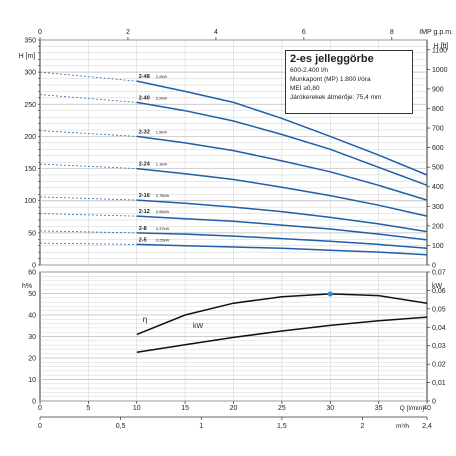 The image size is (456, 456). Describe the element at coordinates (332, 59) in the screenshot. I see `chart-title: 2-es jelleggörbe` at that location.